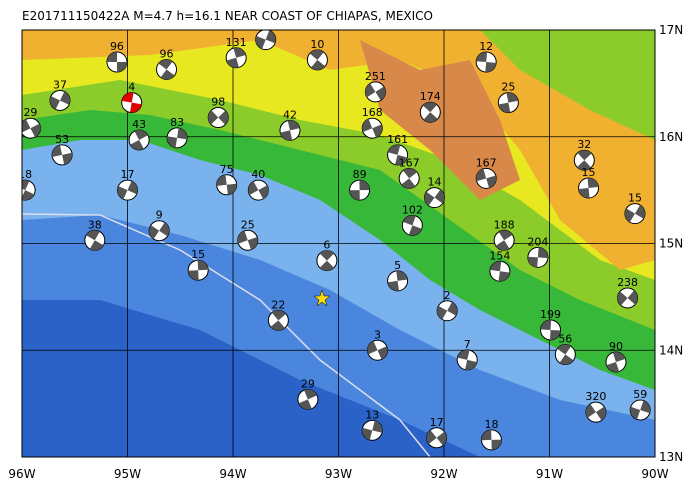 This screenshot has height=490, width=695. Describe the element at coordinates (435, 182) in the screenshot. I see `depth-label: 14` at that location.